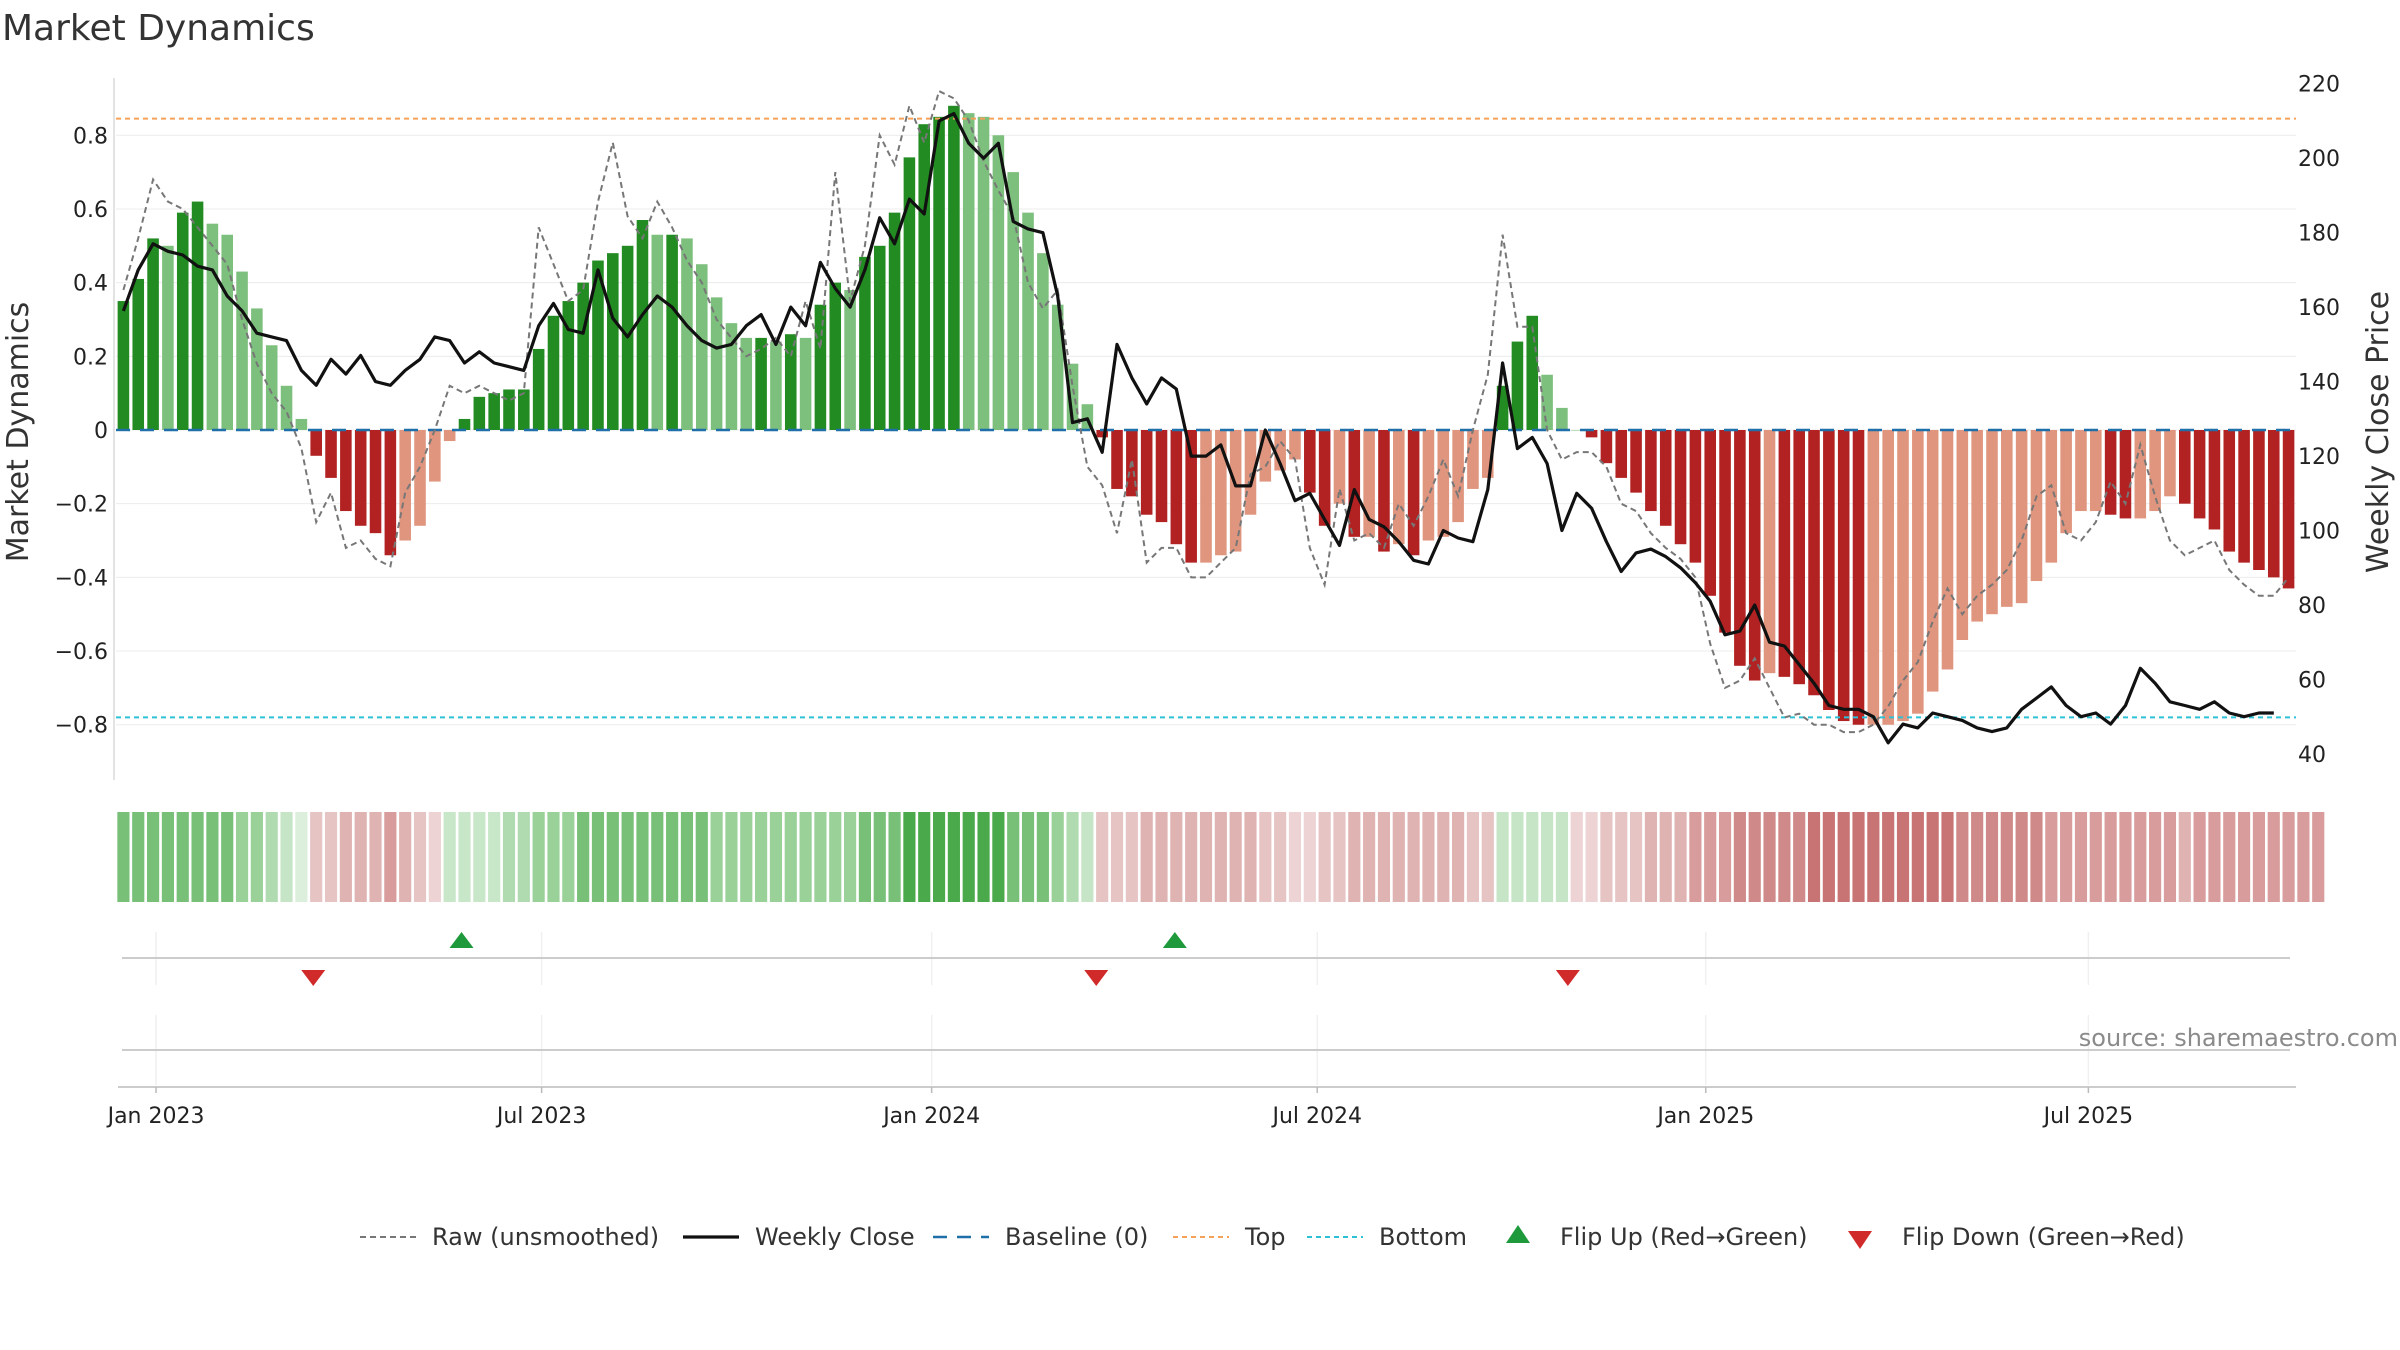 The height and width of the screenshot is (1350, 2400). What do you see at coordinates (2238, 1038) in the screenshot?
I see `source-text: source: sharemaestro.com` at bounding box center [2238, 1038].